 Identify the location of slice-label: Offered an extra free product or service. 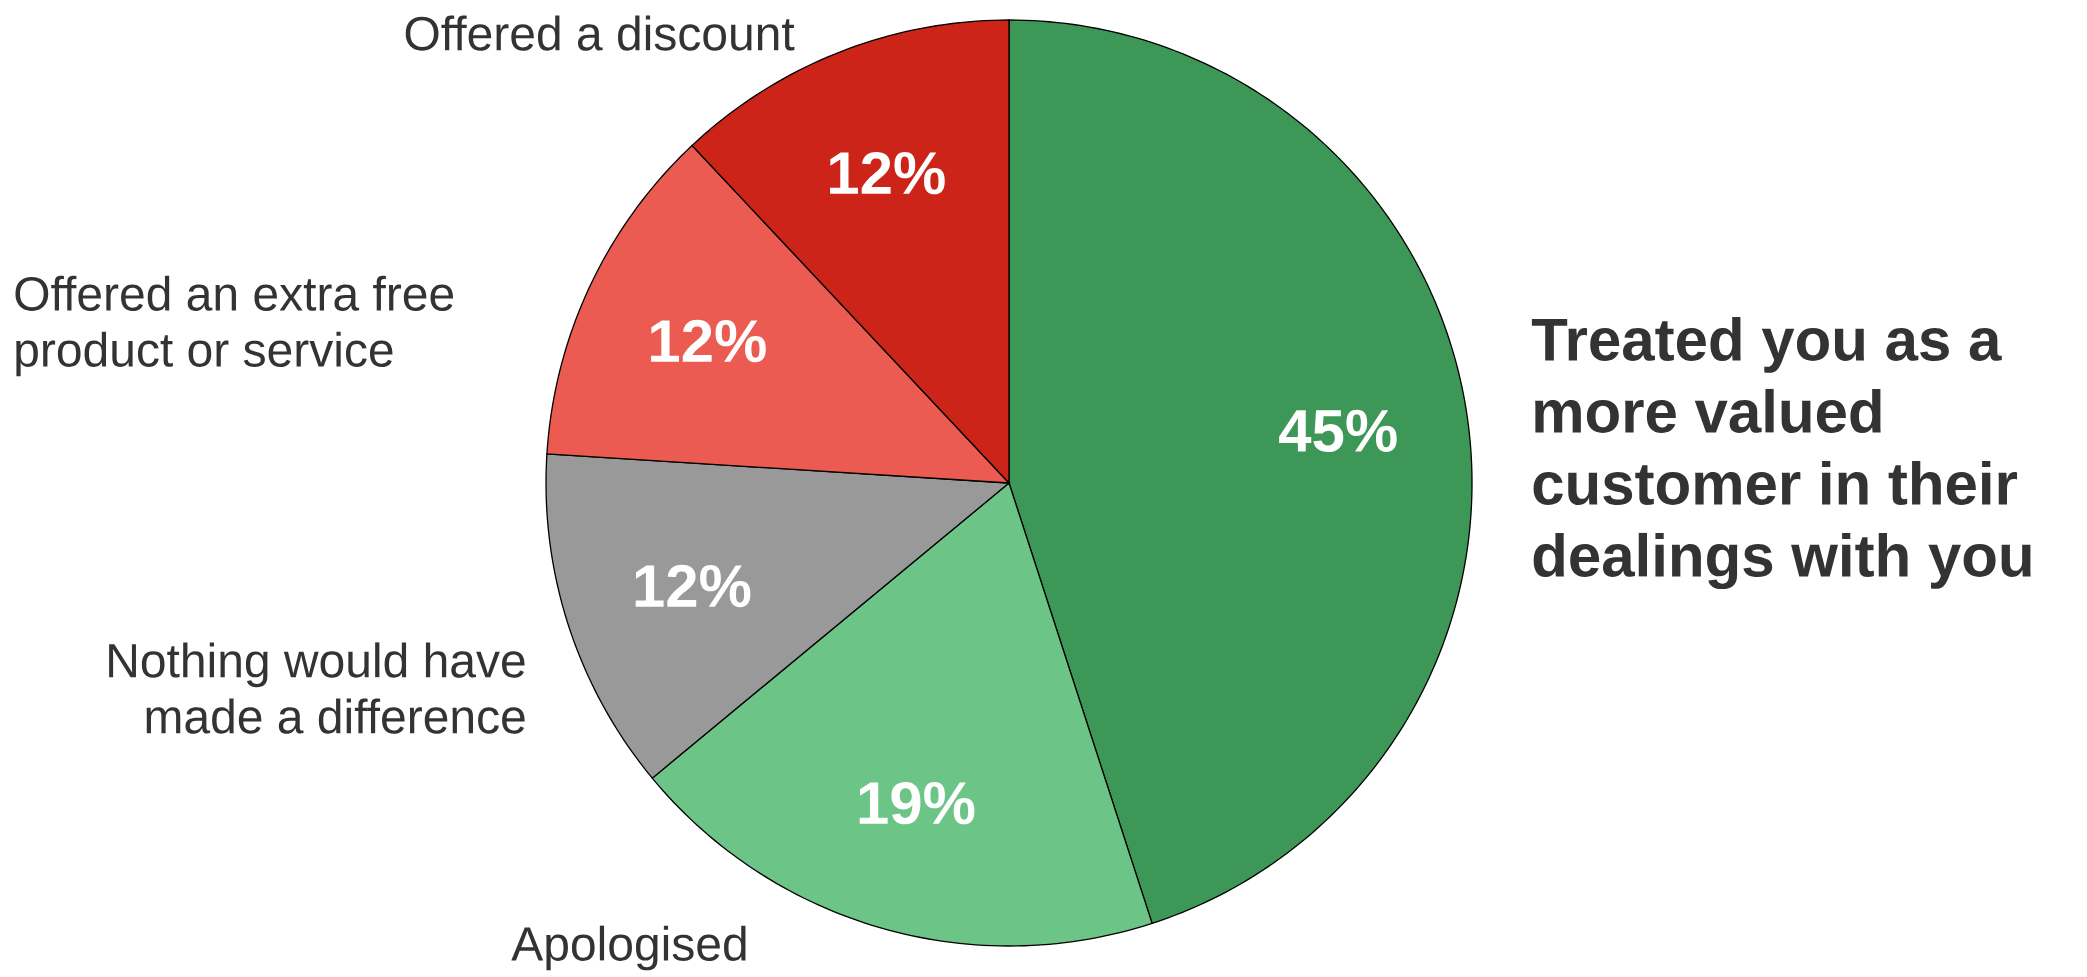
(234, 326).